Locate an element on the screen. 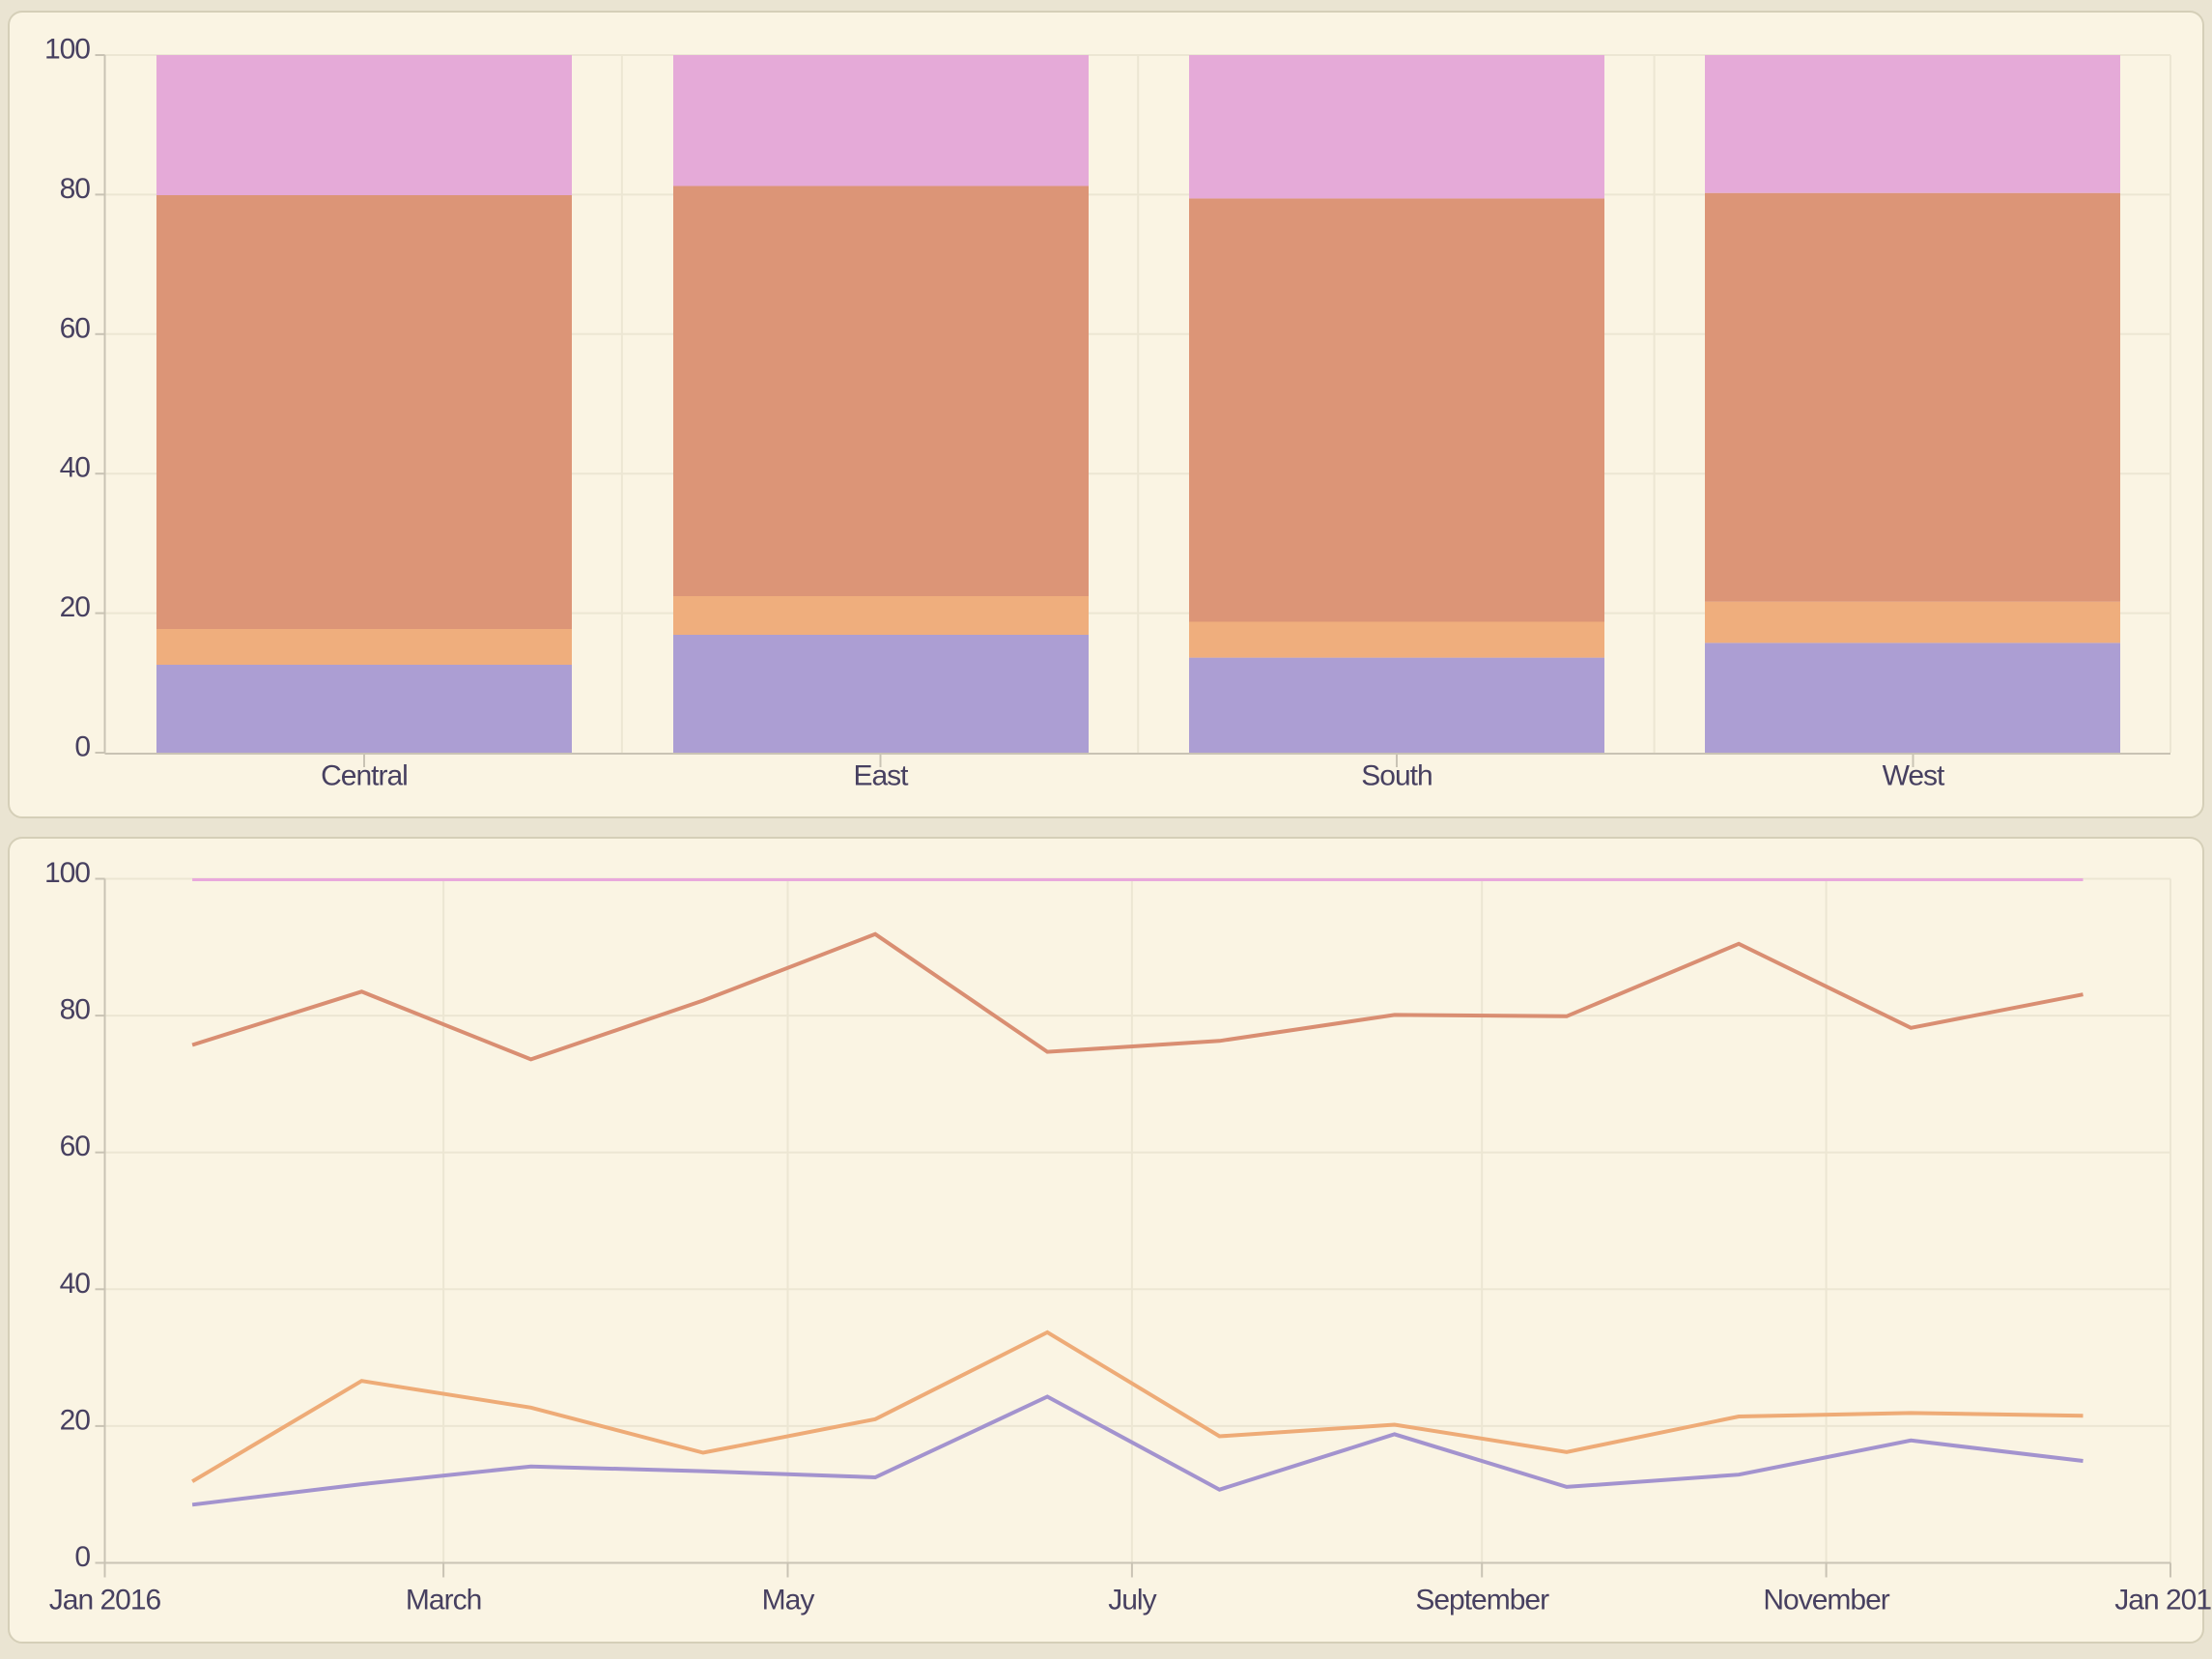 This screenshot has height=1659, width=2212. svg-text: Jan 2017 is located at coordinates (2163, 1601).